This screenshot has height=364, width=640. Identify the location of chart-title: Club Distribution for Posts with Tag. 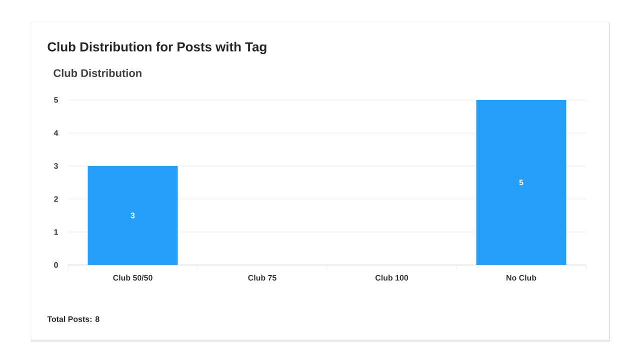
(157, 48).